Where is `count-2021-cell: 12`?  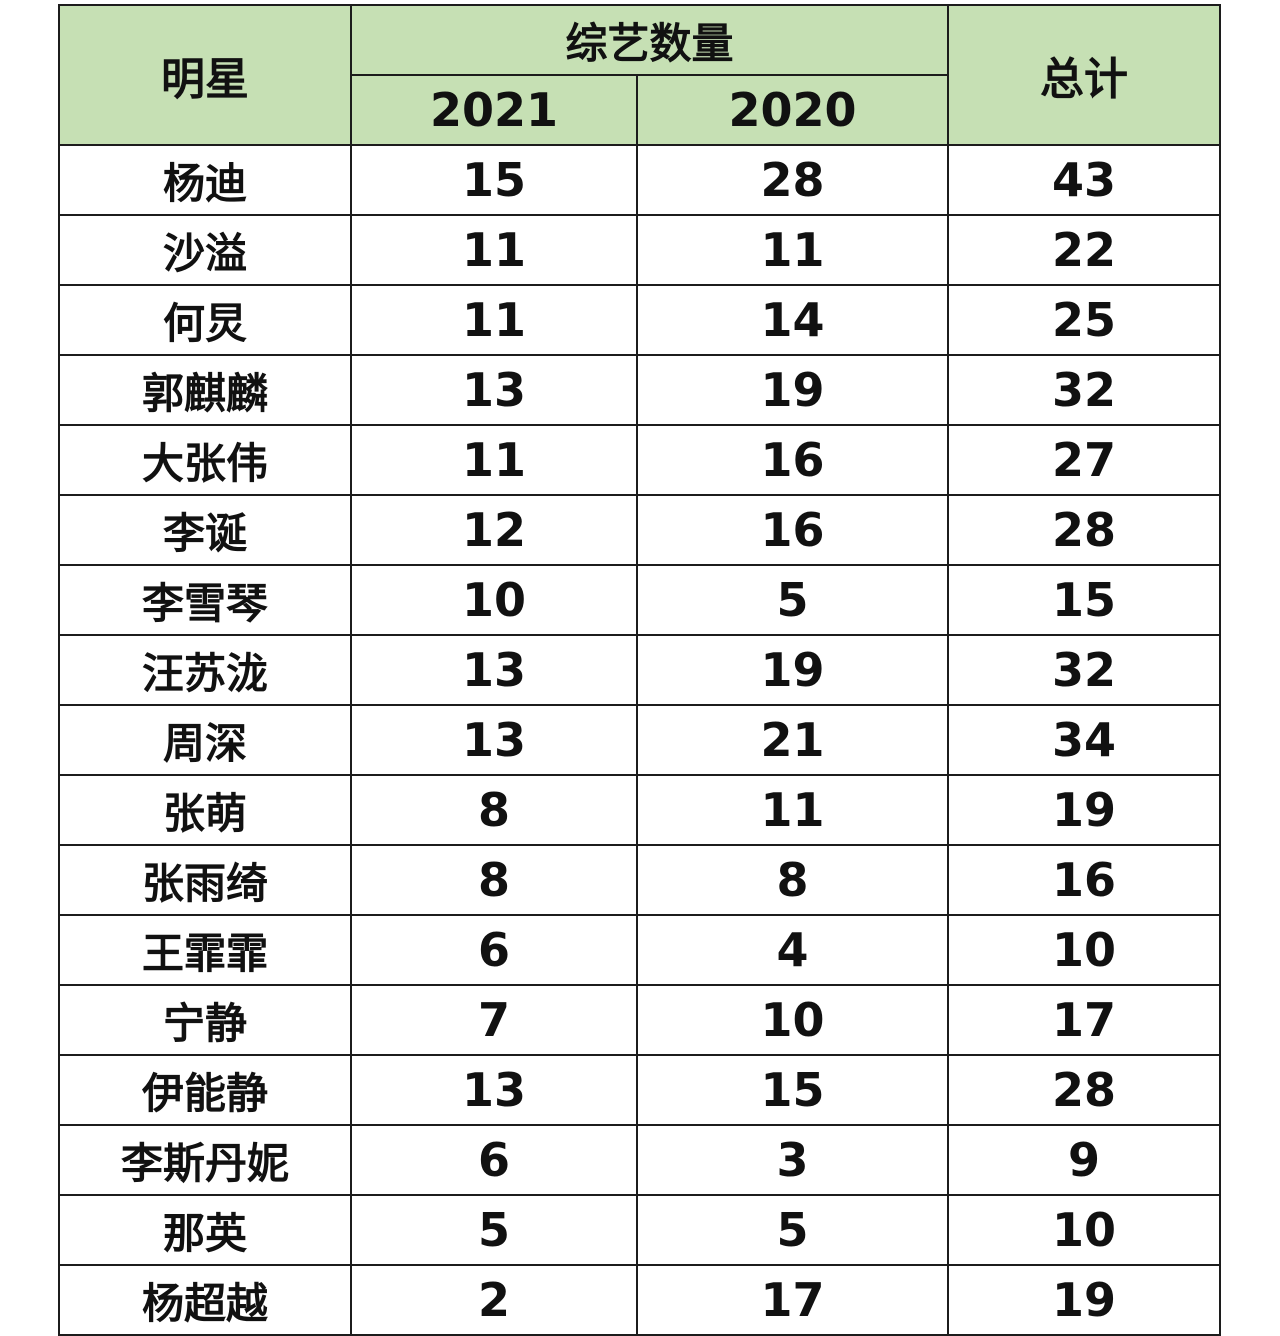
count-2021-cell: 12 is located at coordinates (494, 530).